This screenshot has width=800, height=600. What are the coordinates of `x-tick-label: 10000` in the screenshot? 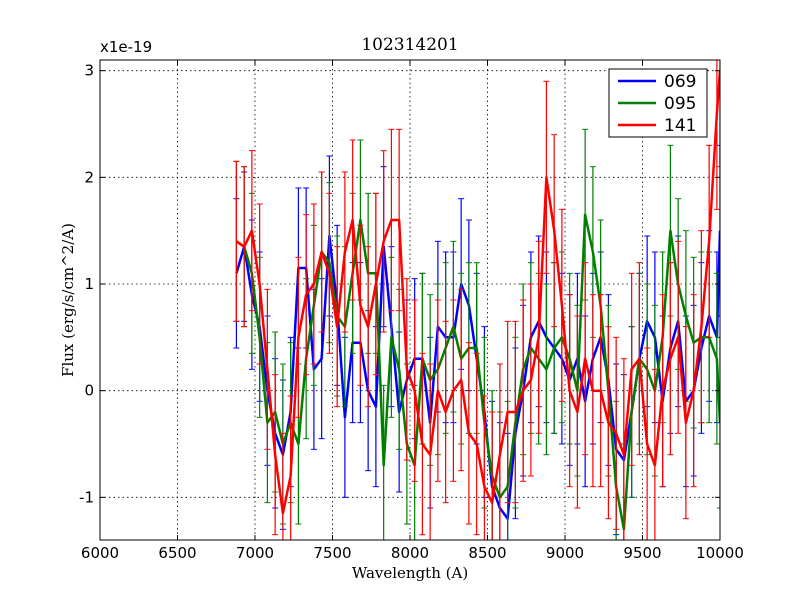 It's located at (720, 553).